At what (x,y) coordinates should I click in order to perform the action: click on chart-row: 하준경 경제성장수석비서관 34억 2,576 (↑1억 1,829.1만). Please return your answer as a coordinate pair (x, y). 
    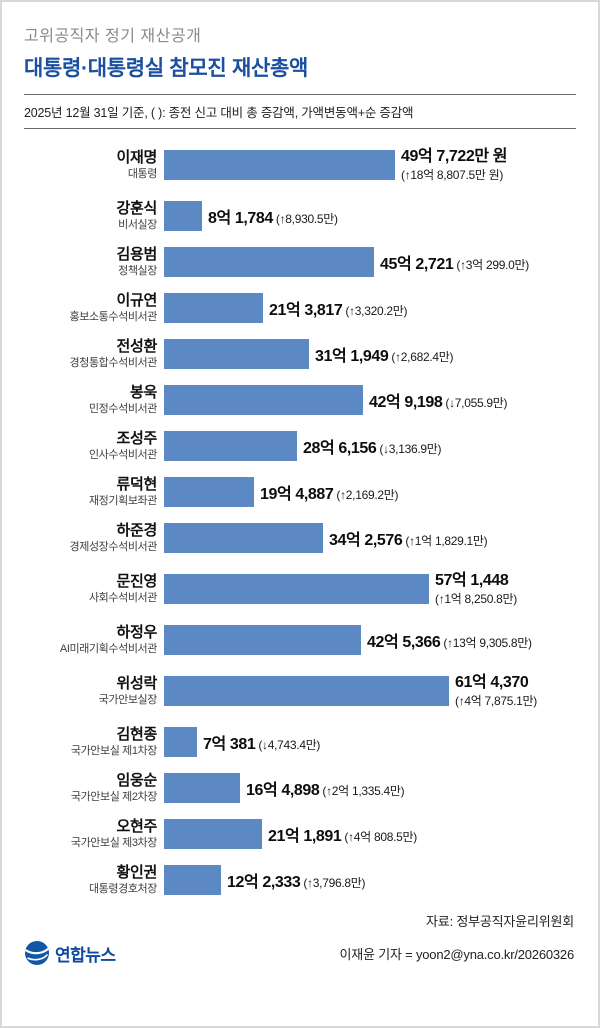
    Looking at the image, I should click on (300, 538).